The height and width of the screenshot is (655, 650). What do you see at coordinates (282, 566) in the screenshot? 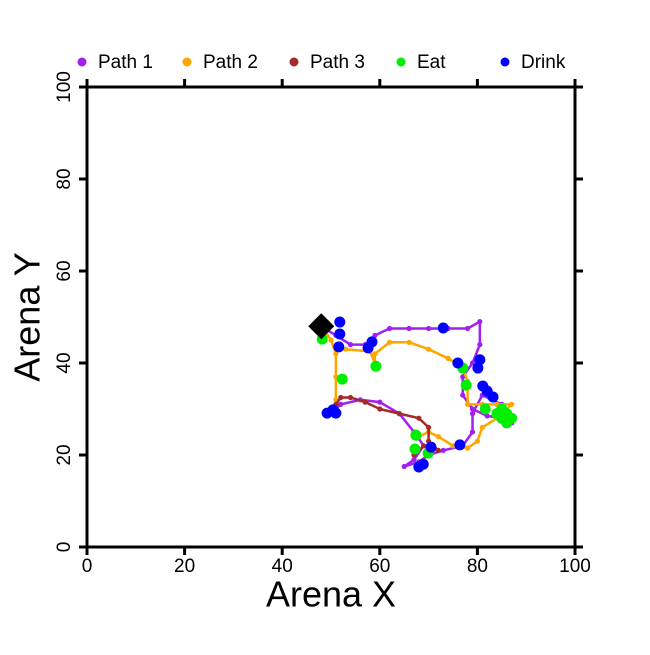
I see `x-tick-label: 40` at bounding box center [282, 566].